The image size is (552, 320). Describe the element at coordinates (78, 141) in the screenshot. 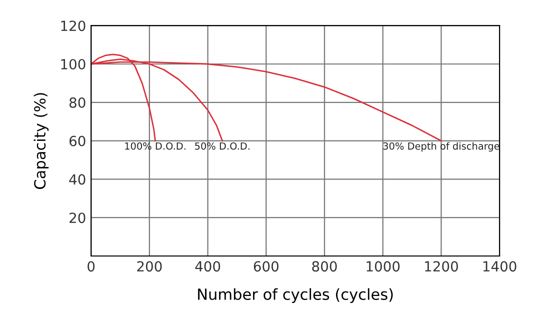

I see `y-tick-label: 60` at that location.